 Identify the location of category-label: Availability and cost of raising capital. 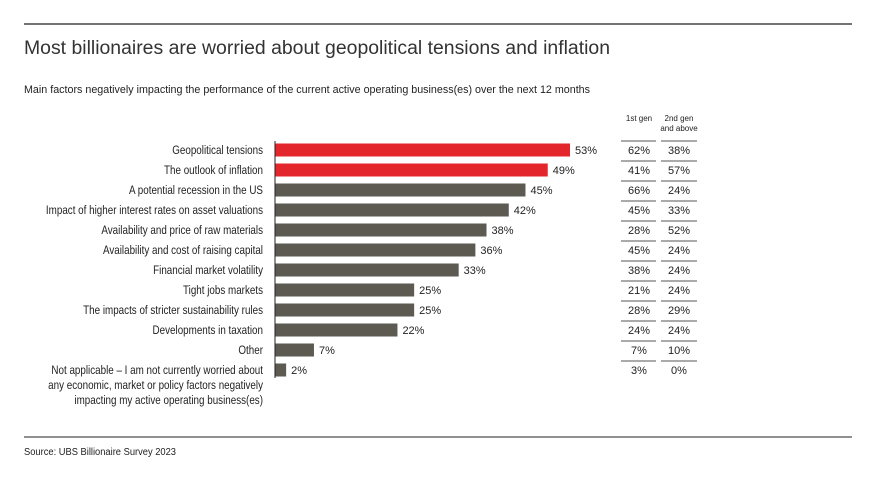
(183, 250).